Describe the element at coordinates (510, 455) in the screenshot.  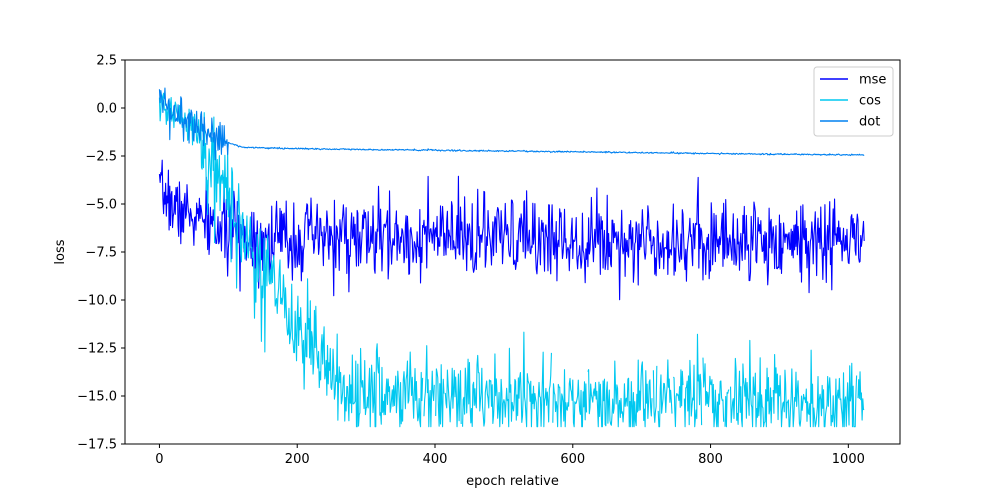
I see `x-axis: 0 200 400 600 800 1000` at that location.